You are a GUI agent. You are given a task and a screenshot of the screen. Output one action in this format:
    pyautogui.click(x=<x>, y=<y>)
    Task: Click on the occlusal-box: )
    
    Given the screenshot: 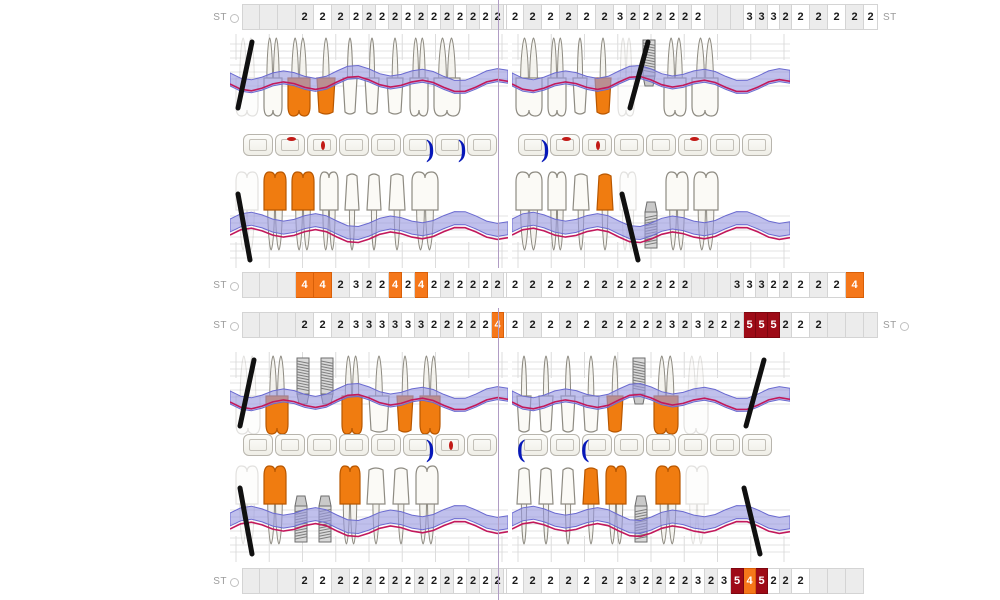 What is the action you would take?
    pyautogui.click(x=450, y=148)
    